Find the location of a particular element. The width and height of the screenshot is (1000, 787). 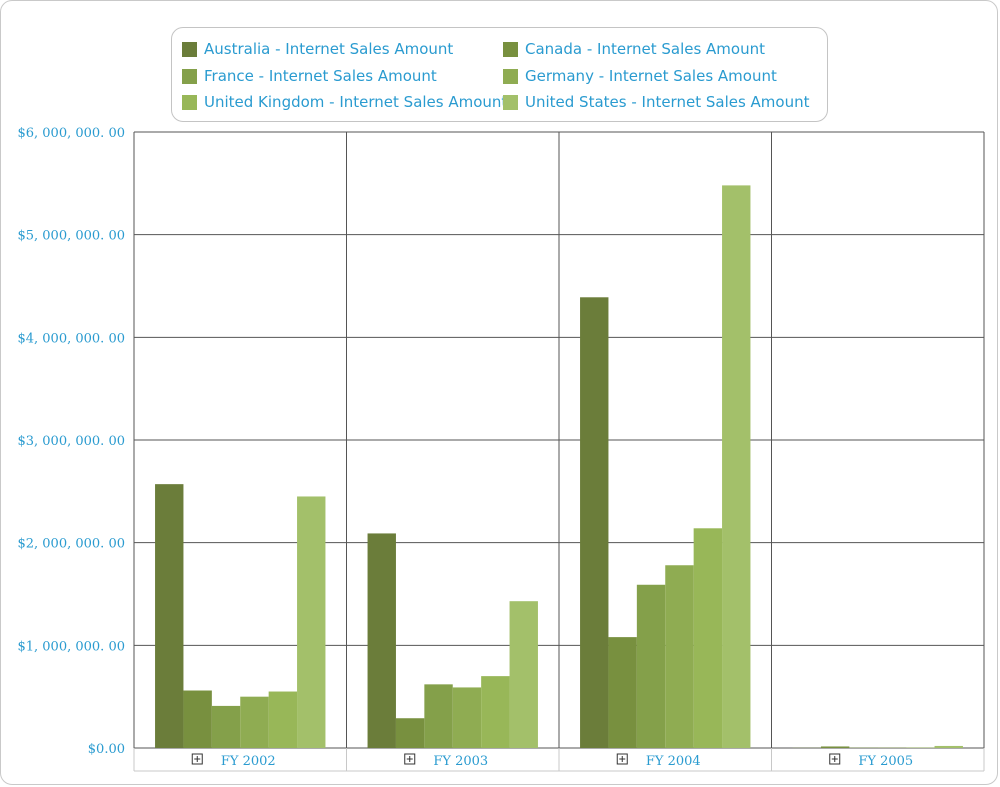

legend-item-france: France - Internet Sales Amount is located at coordinates (309, 76).